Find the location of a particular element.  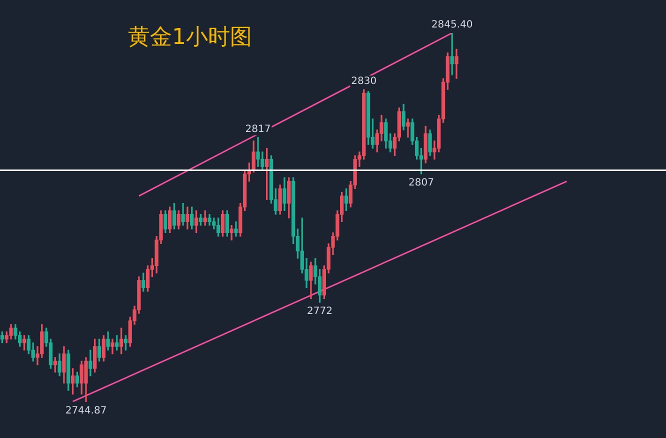

annotation: 2772 is located at coordinates (319, 312).